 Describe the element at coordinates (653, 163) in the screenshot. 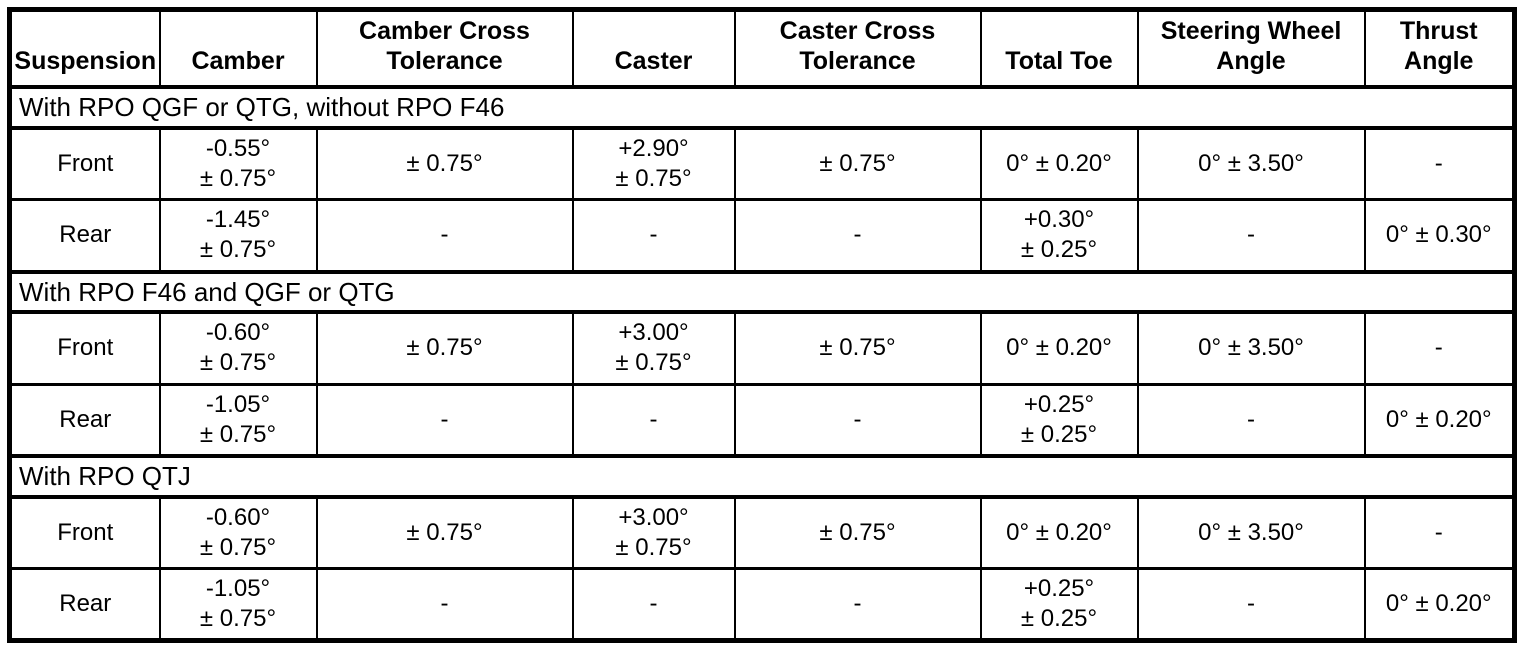

I see `cell-caster: +2.90° ± 0.75°` at that location.